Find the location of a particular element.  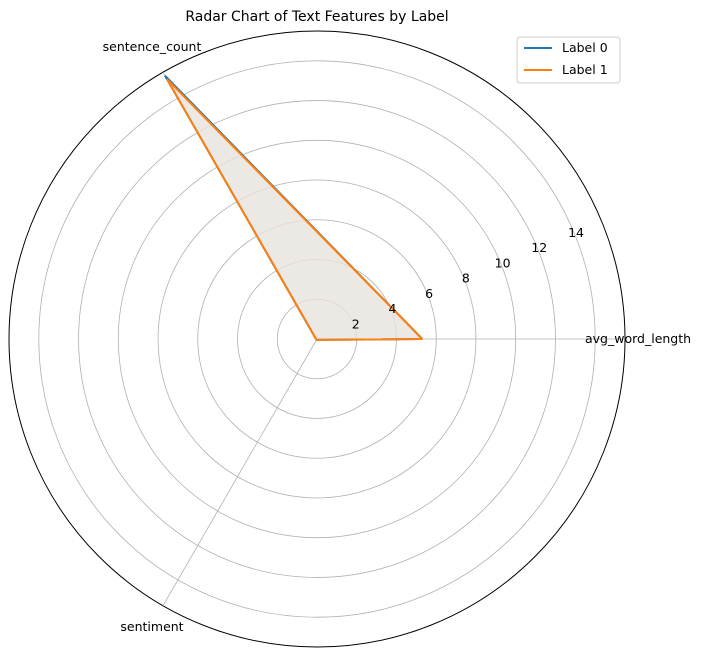

axis-label-avg-word-length: avg_word_length is located at coordinates (638, 338).